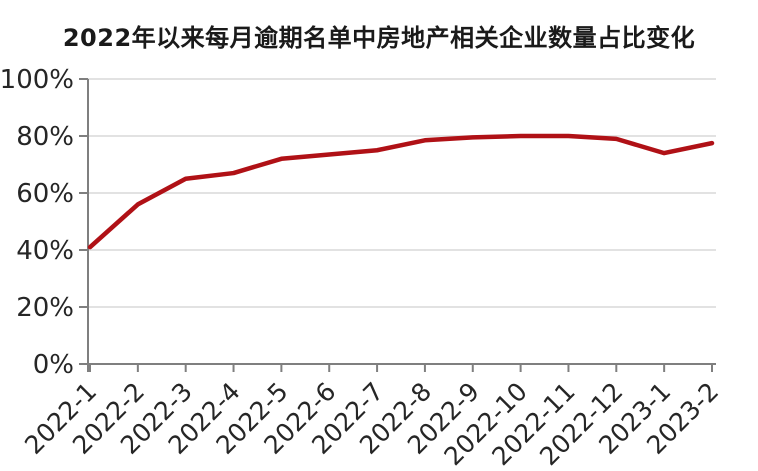 The image size is (758, 471). What do you see at coordinates (45, 251) in the screenshot?
I see `y-tick-label: 40%` at bounding box center [45, 251].